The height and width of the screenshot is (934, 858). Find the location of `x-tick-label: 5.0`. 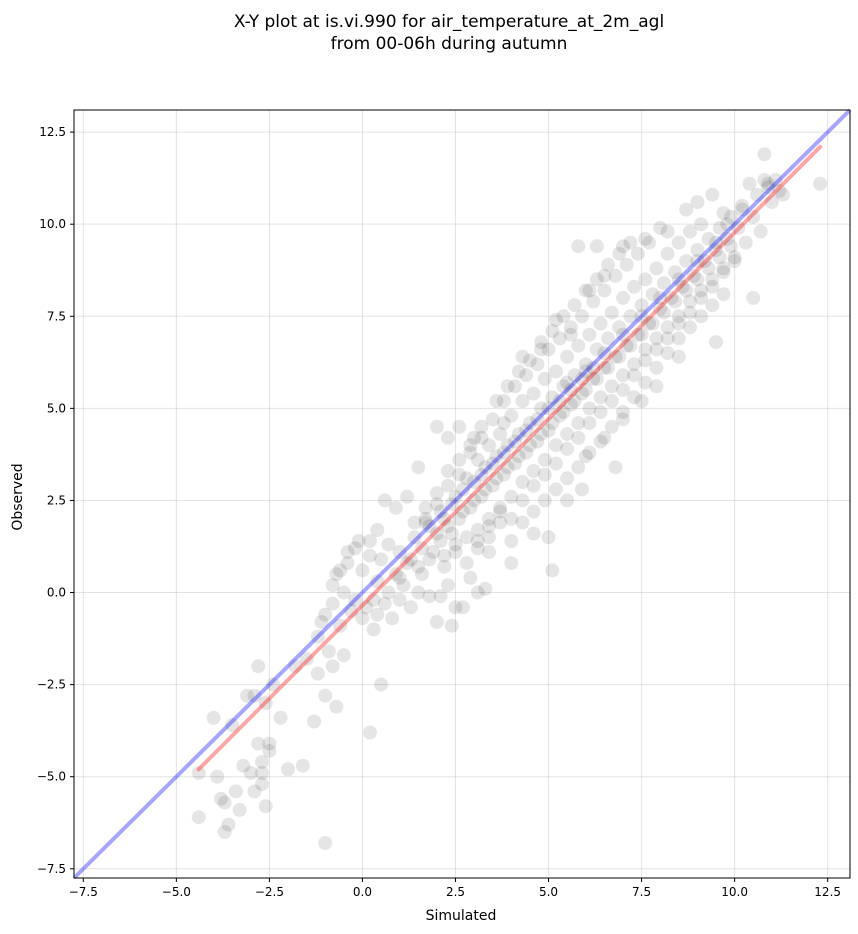

x-tick-label: 5.0 is located at coordinates (548, 892).